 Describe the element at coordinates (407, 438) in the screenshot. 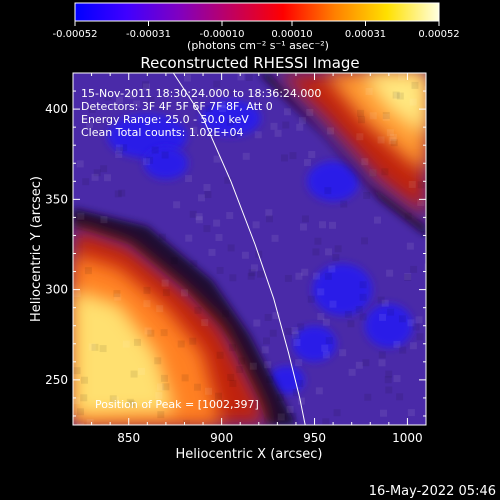

I see `x-tick-label: 1000` at that location.